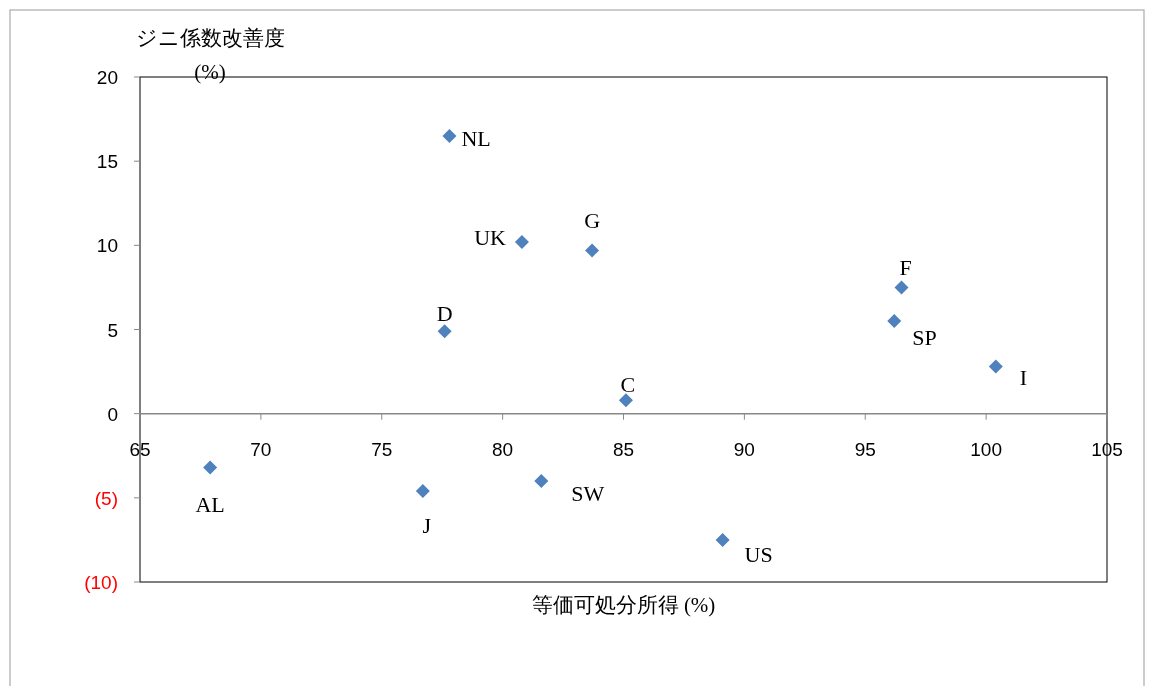 This screenshot has width=1154, height=686. Describe the element at coordinates (107, 77) in the screenshot. I see `y-tick-label: 20` at that location.